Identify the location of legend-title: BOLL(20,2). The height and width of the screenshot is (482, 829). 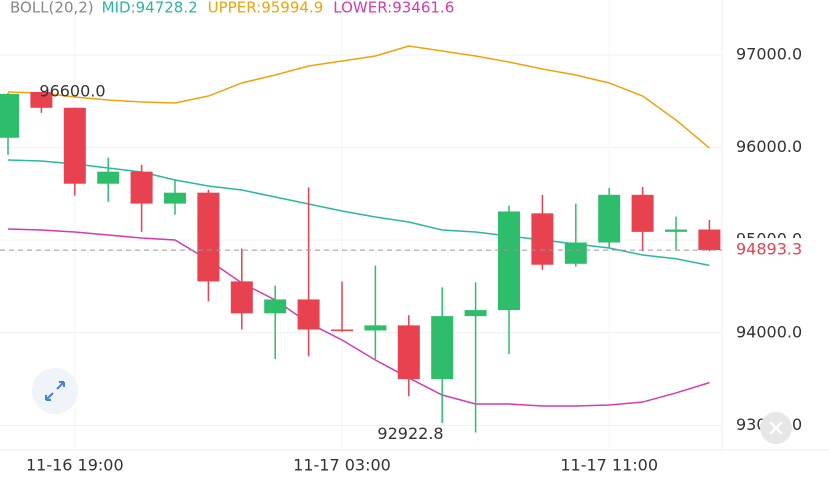
(52, 8).